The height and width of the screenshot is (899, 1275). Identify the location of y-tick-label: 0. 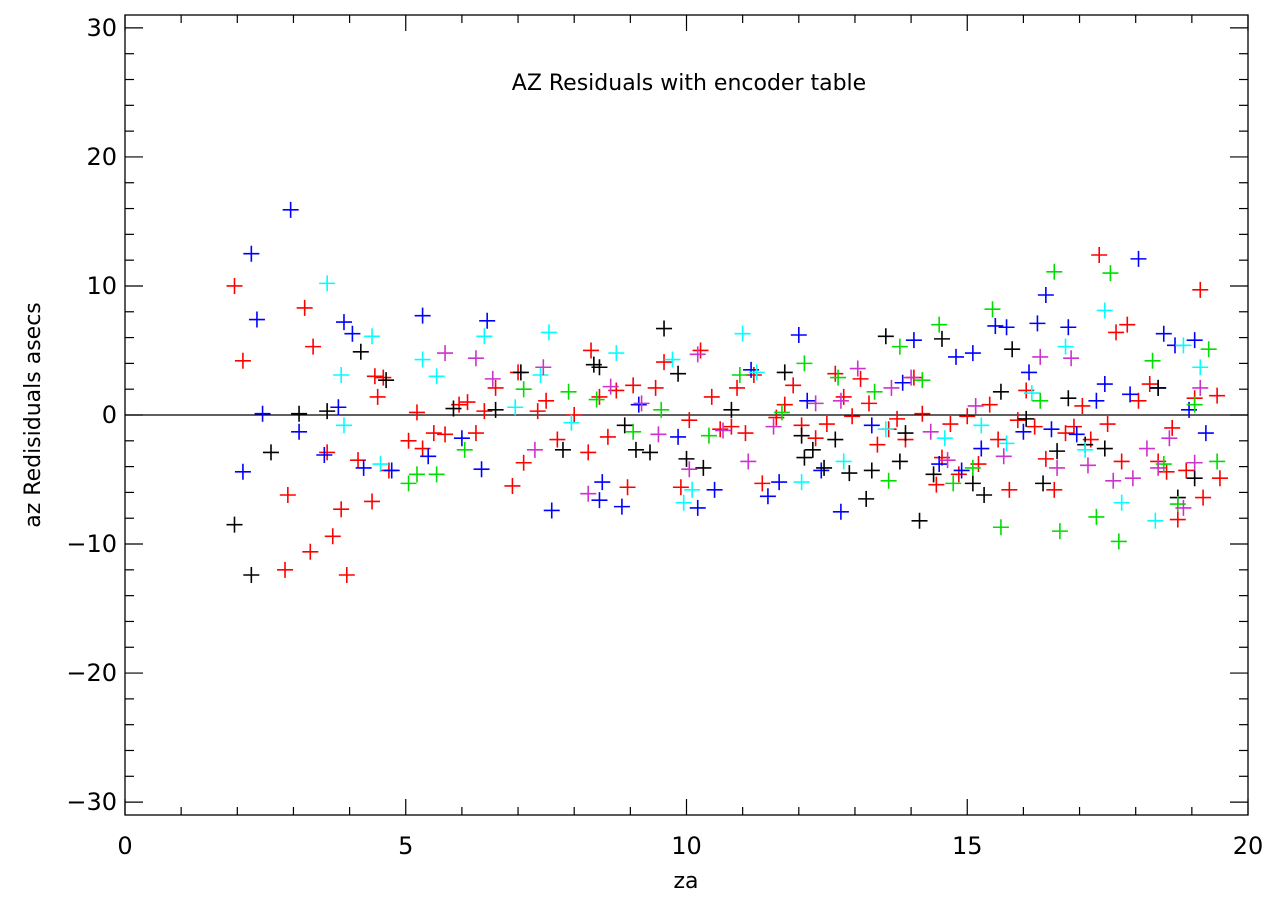
(109, 415).